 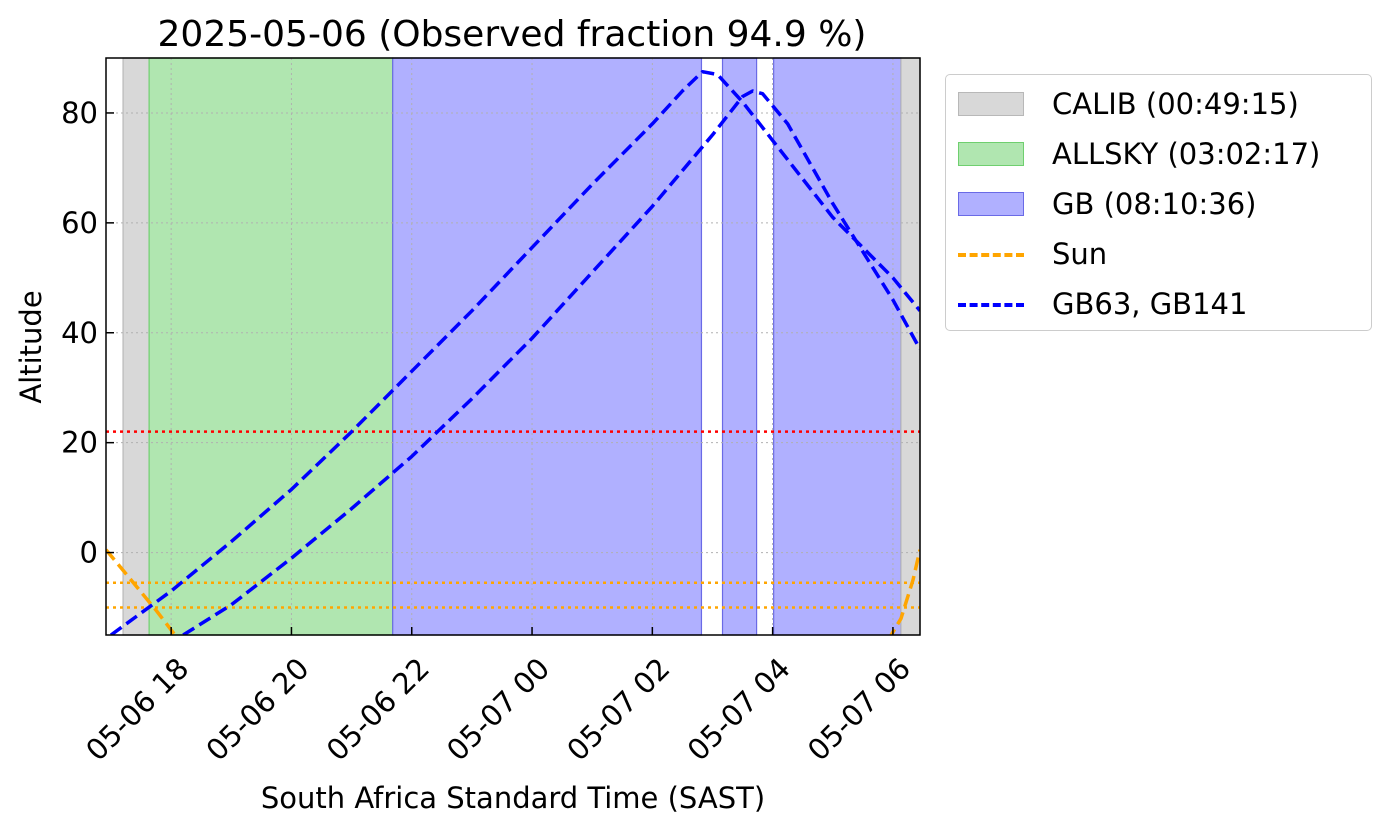 I want to click on x-tick-label-4: 05-07 02, so click(x=618, y=709).